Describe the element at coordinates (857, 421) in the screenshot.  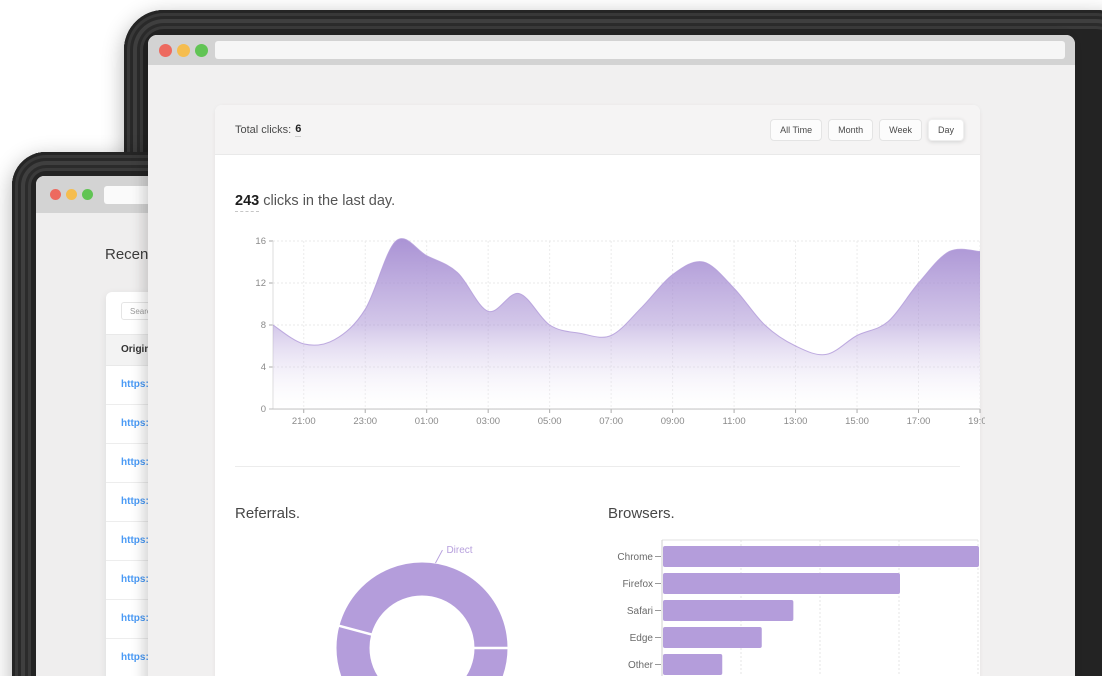
I see `svg-text: 15:00` at that location.